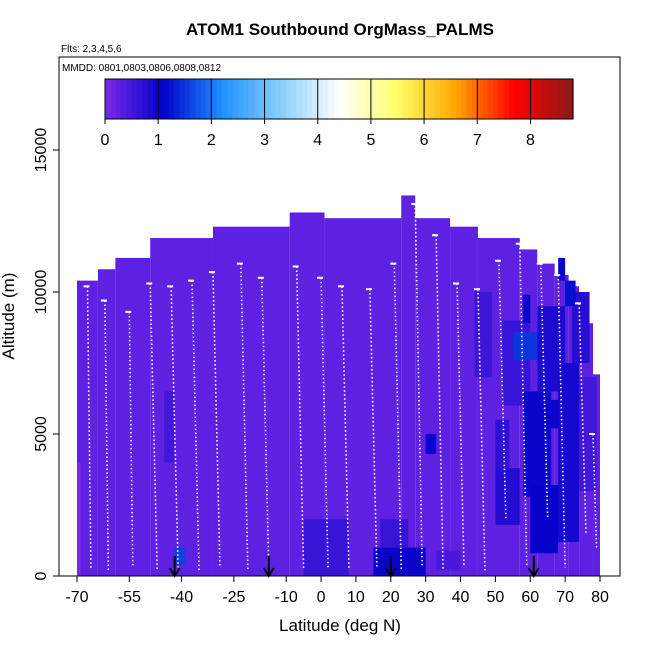 This screenshot has width=650, height=650. Describe the element at coordinates (286, 597) in the screenshot. I see `x-tick-label: -10` at that location.